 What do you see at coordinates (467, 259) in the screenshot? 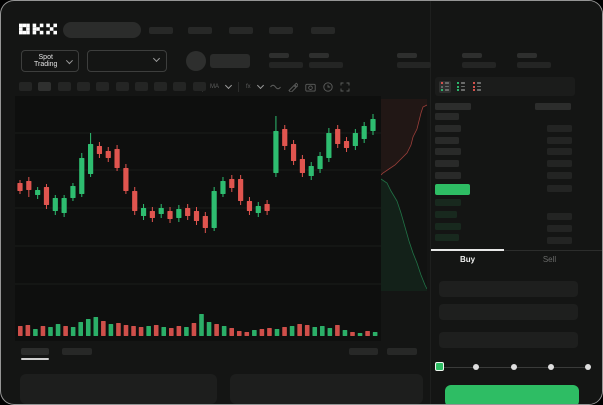
I see `tab-buy: Buy` at bounding box center [467, 259].